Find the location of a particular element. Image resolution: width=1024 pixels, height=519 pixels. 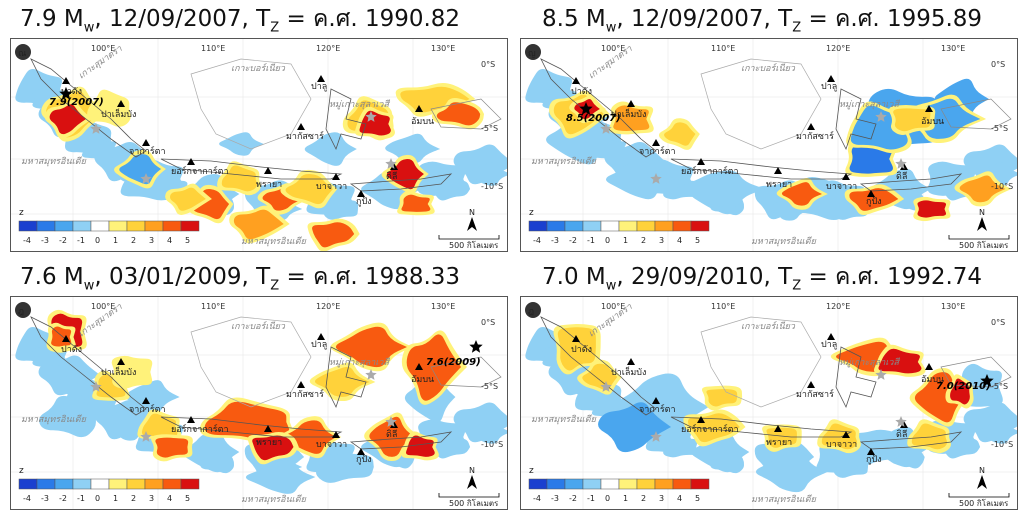

panel-badge: ญ is located at coordinates (532, 54).